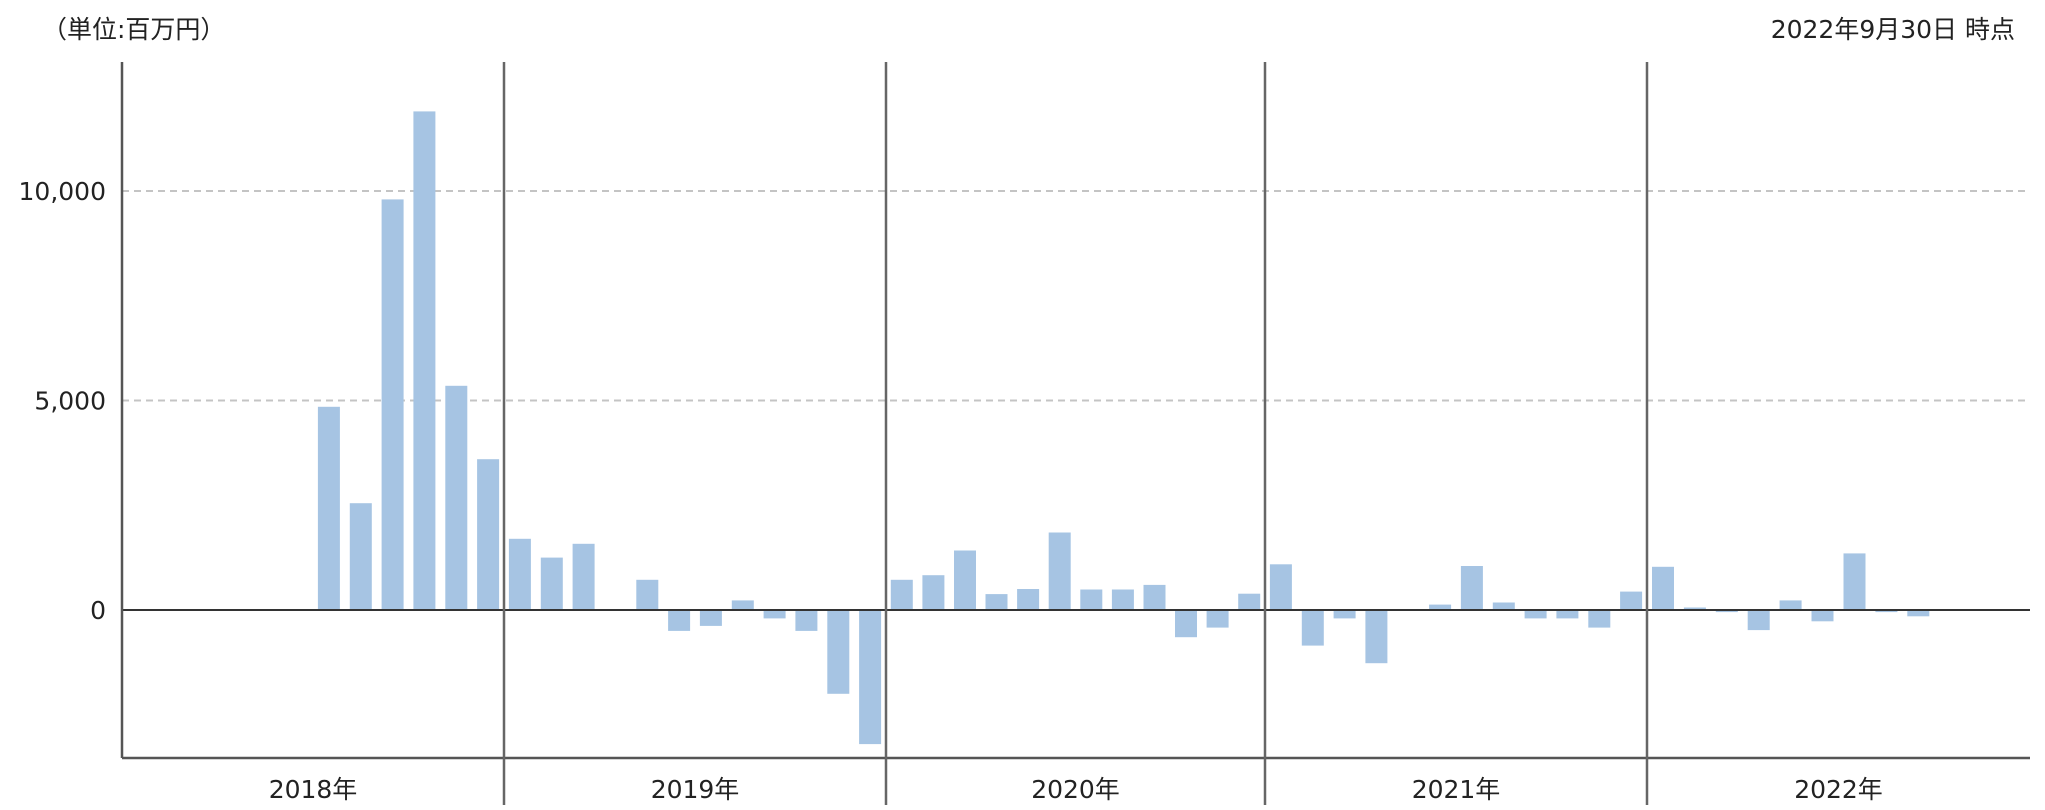 The image size is (2045, 810). What do you see at coordinates (134, 29) in the screenshot?
I see `unit-label: （単位:百万円）` at bounding box center [134, 29].